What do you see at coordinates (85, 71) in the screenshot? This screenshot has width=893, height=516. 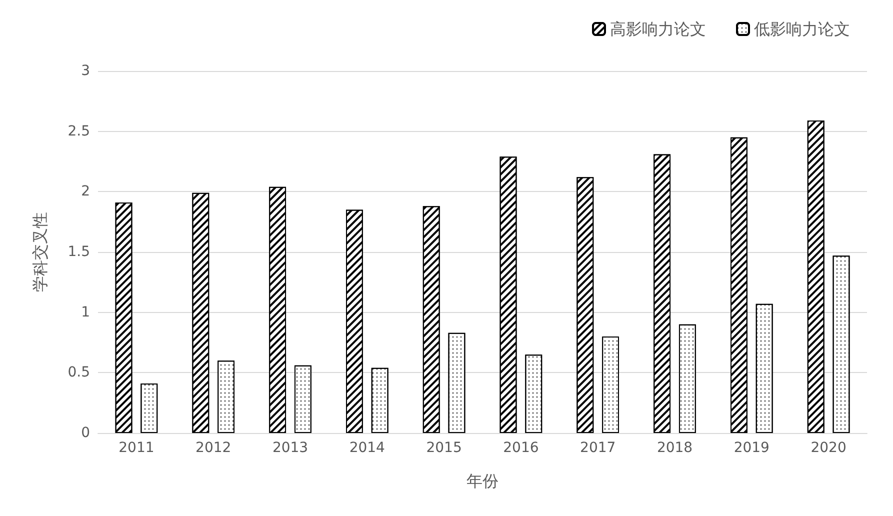 I see `y-tick-label: 3` at bounding box center [85, 71].